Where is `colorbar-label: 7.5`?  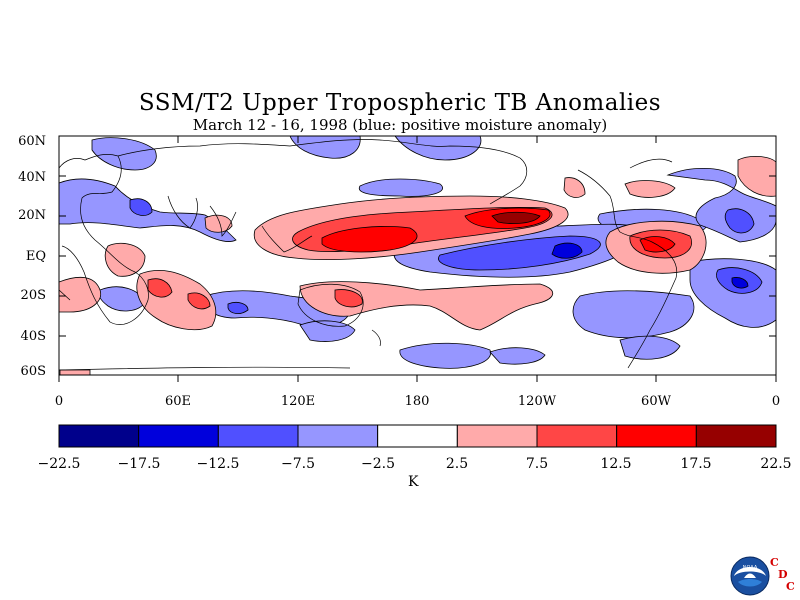
colorbar-label: 7.5 is located at coordinates (537, 464).